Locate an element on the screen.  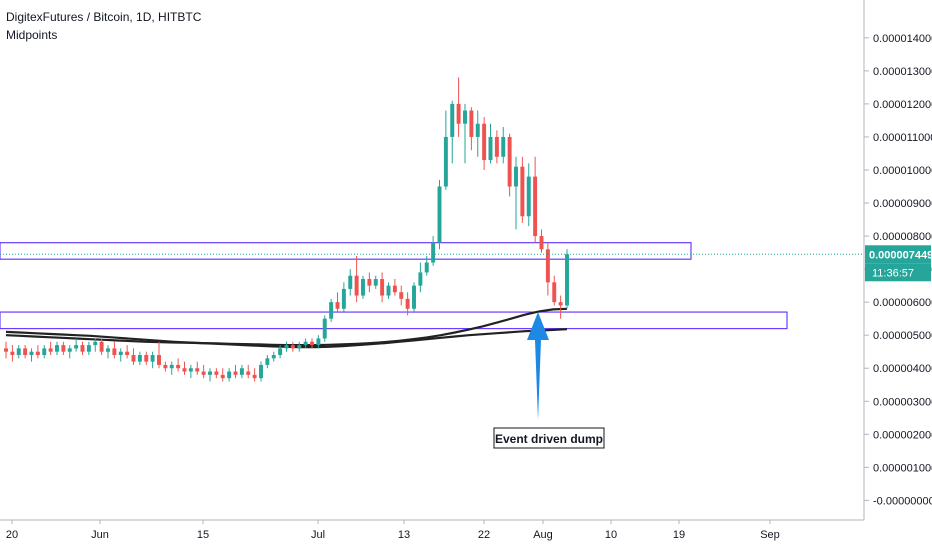
countdown-badge is located at coordinates (898, 272).